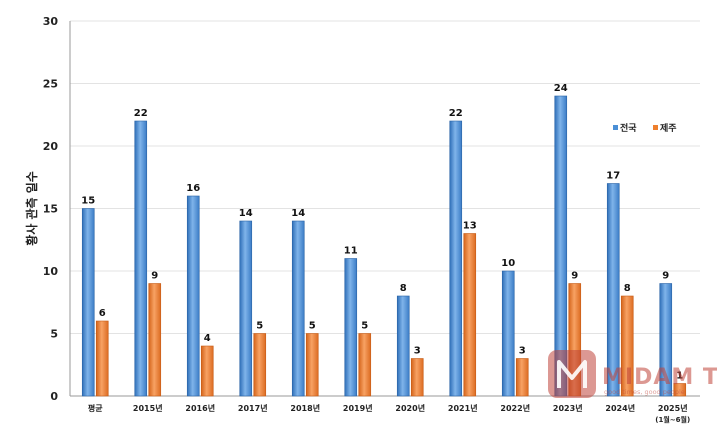 Image resolution: width=717 pixels, height=441 pixels. What do you see at coordinates (470, 226) in the screenshot?
I see `data-label: 13` at bounding box center [470, 226].